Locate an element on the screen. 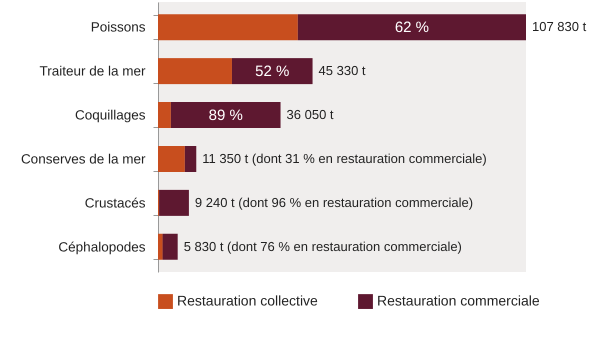 The image size is (600, 342). y-tick-label: Crustacés is located at coordinates (115, 202).